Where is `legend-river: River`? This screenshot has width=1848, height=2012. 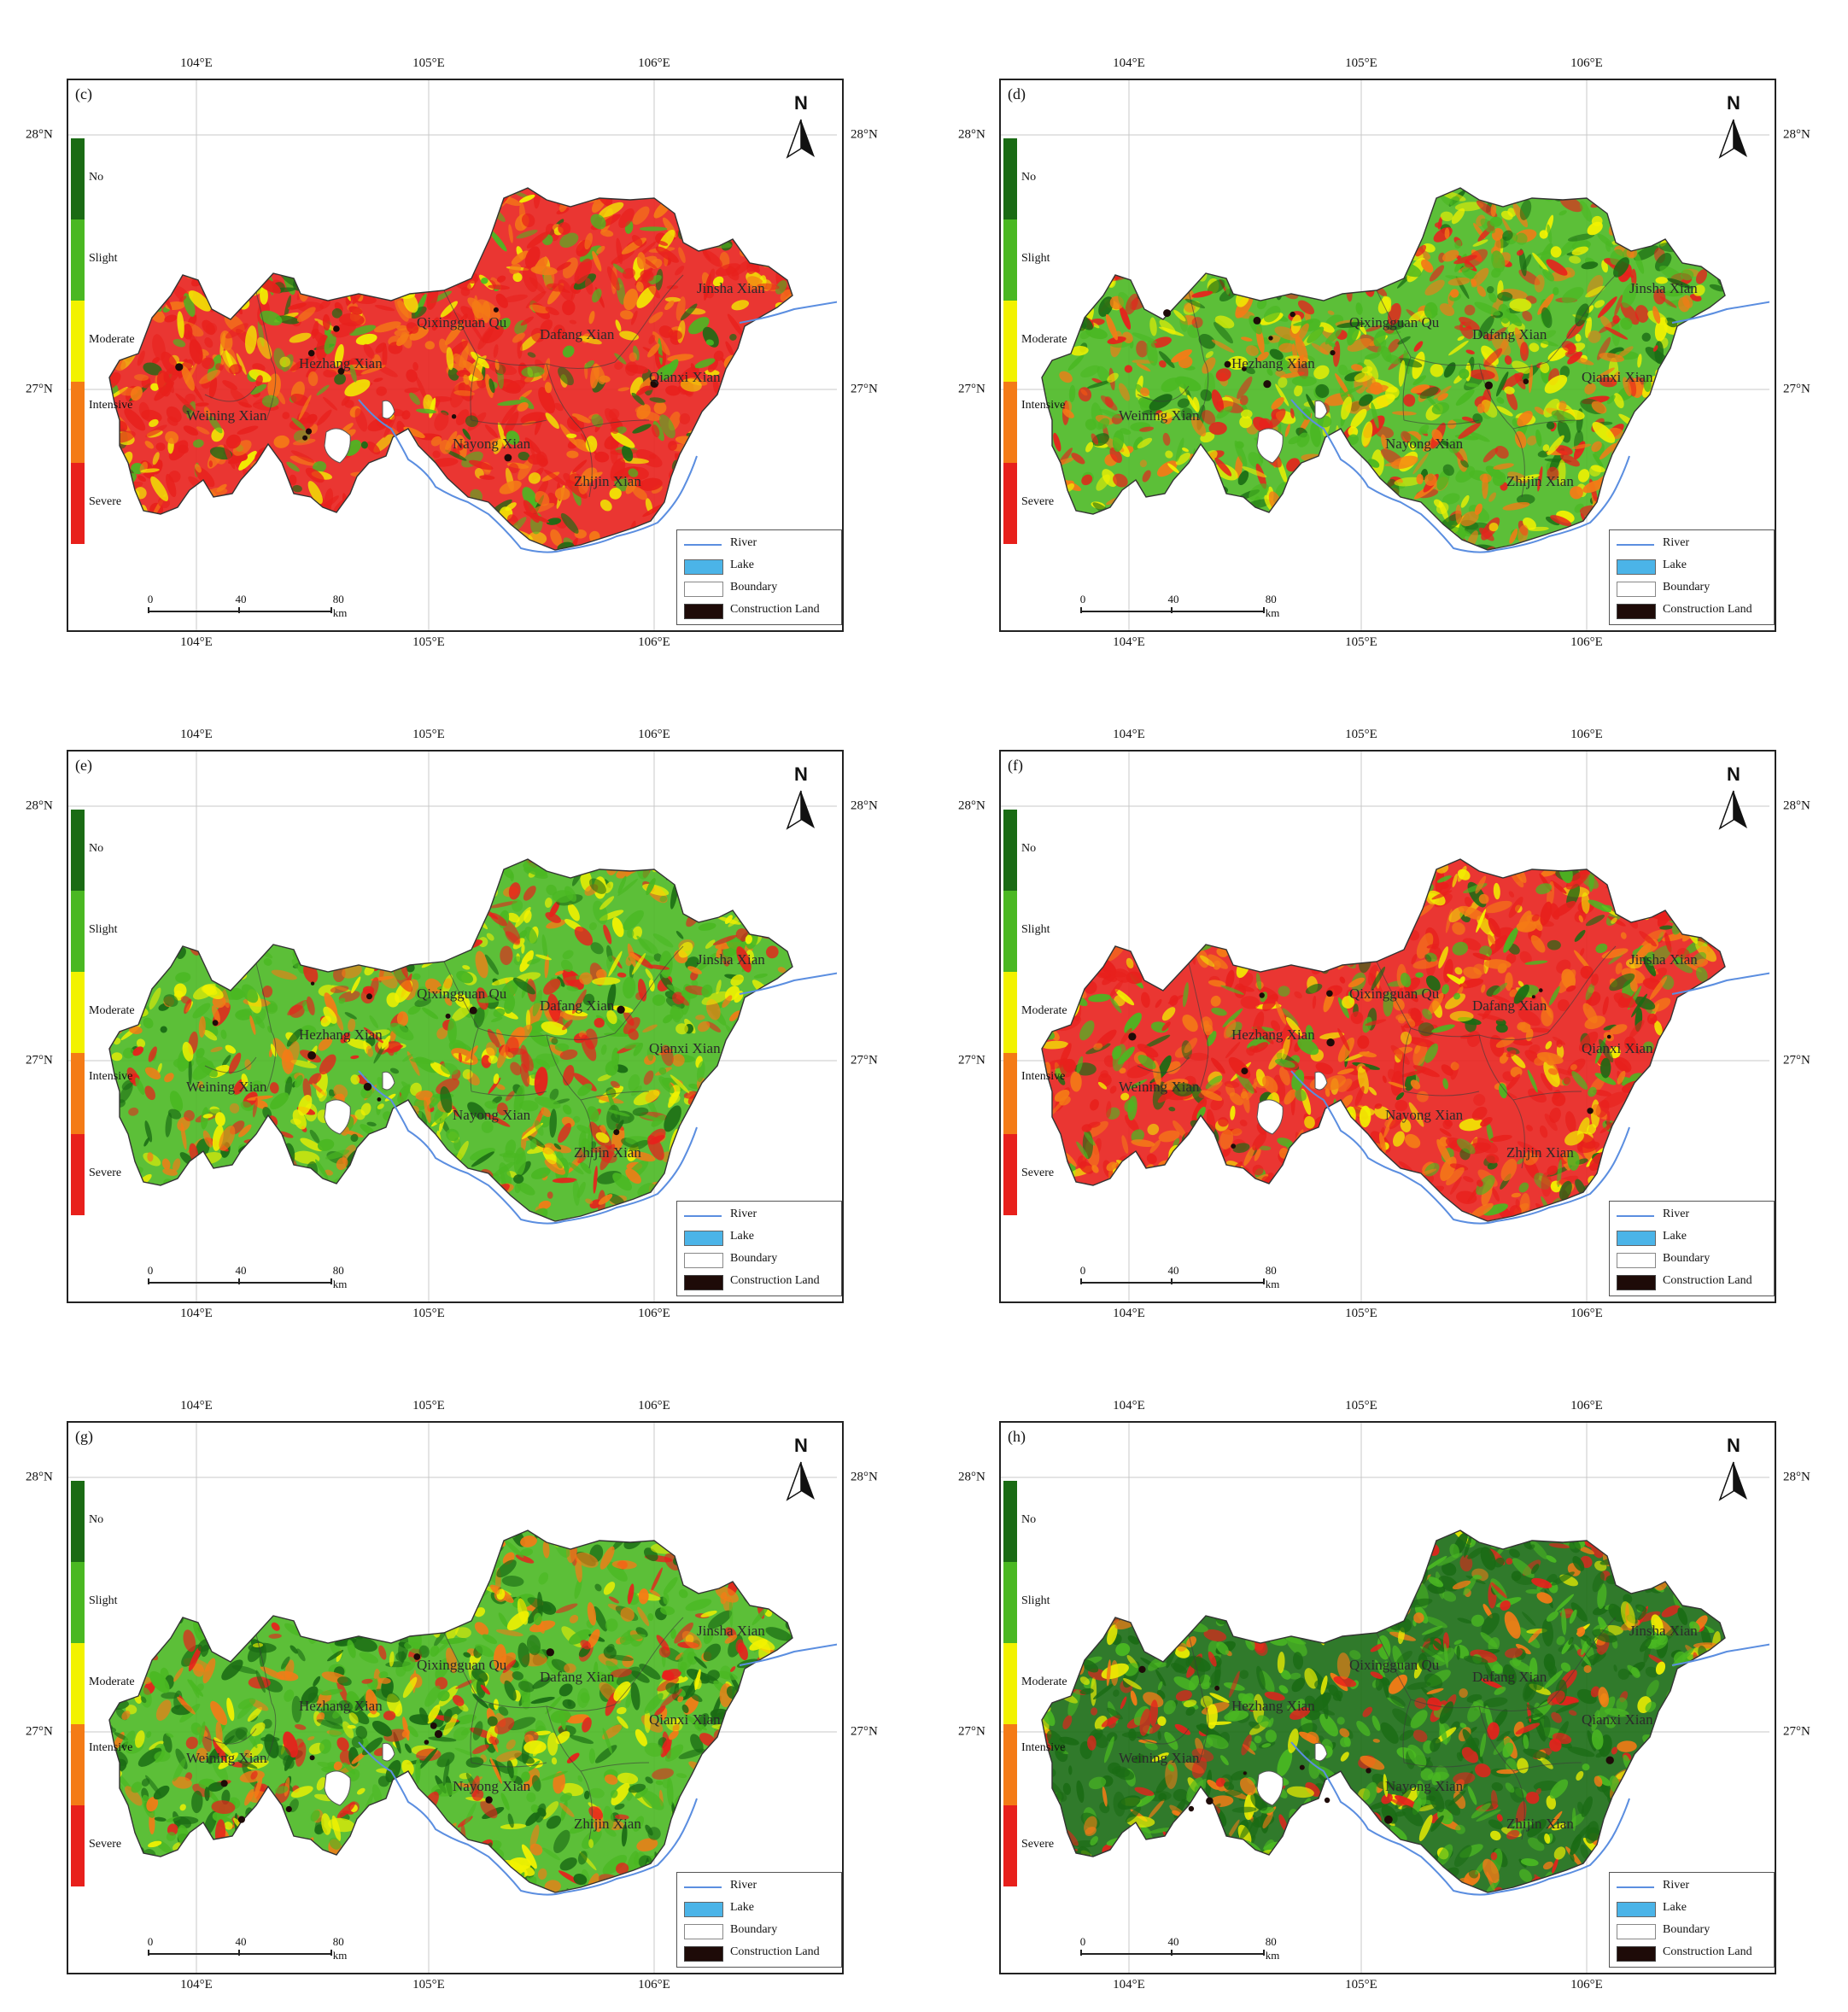 legend-river: River is located at coordinates (1692, 1215).